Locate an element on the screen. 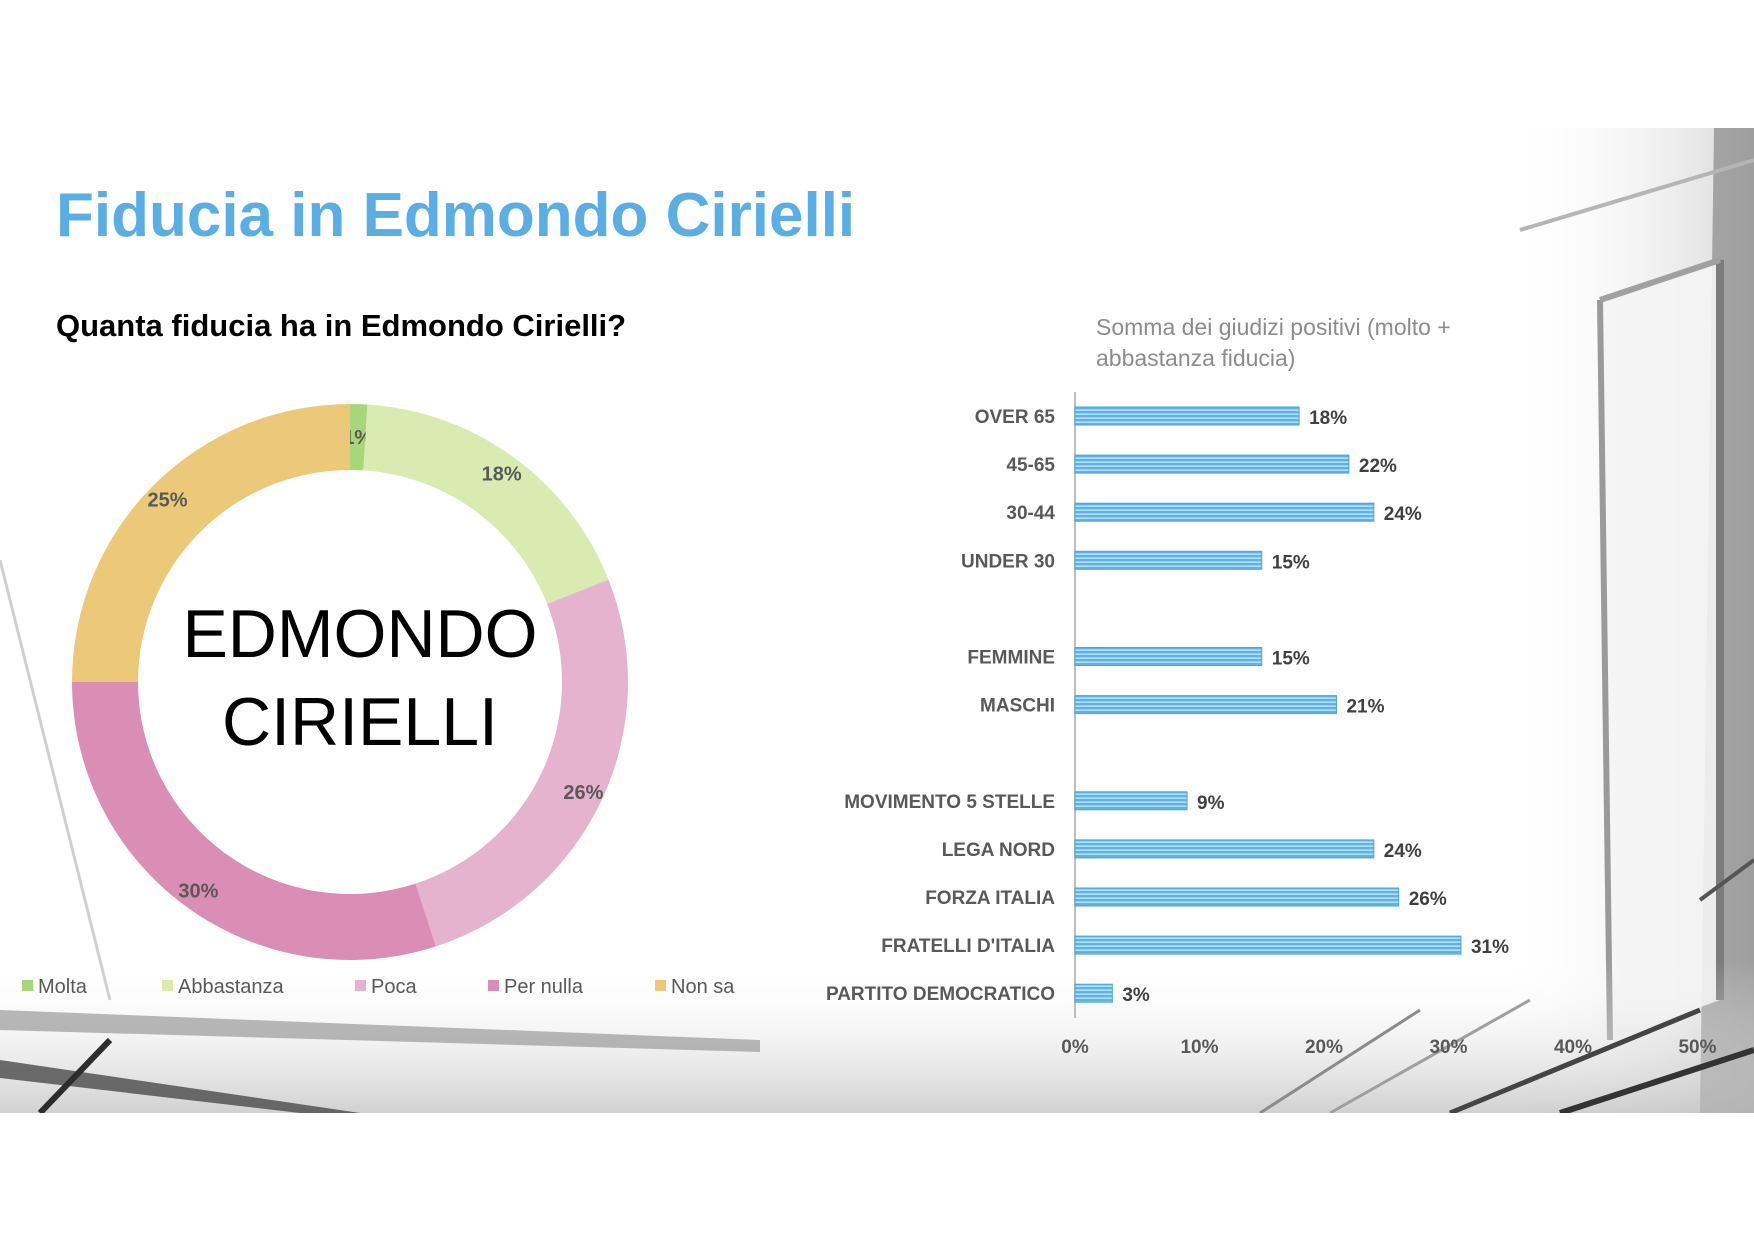  bar-value-label: 22% is located at coordinates (1378, 466).